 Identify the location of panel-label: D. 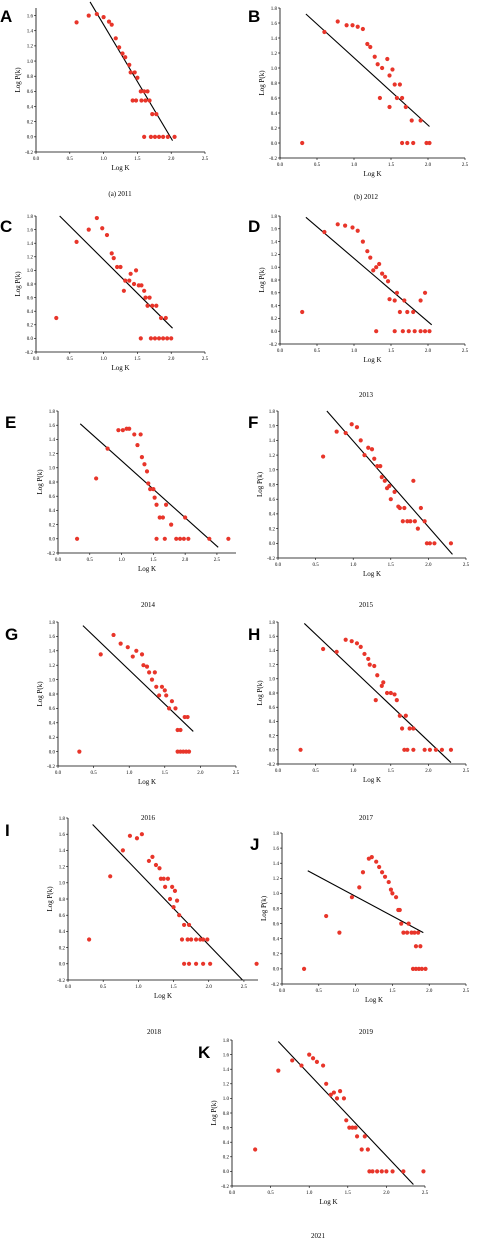
(254, 226).